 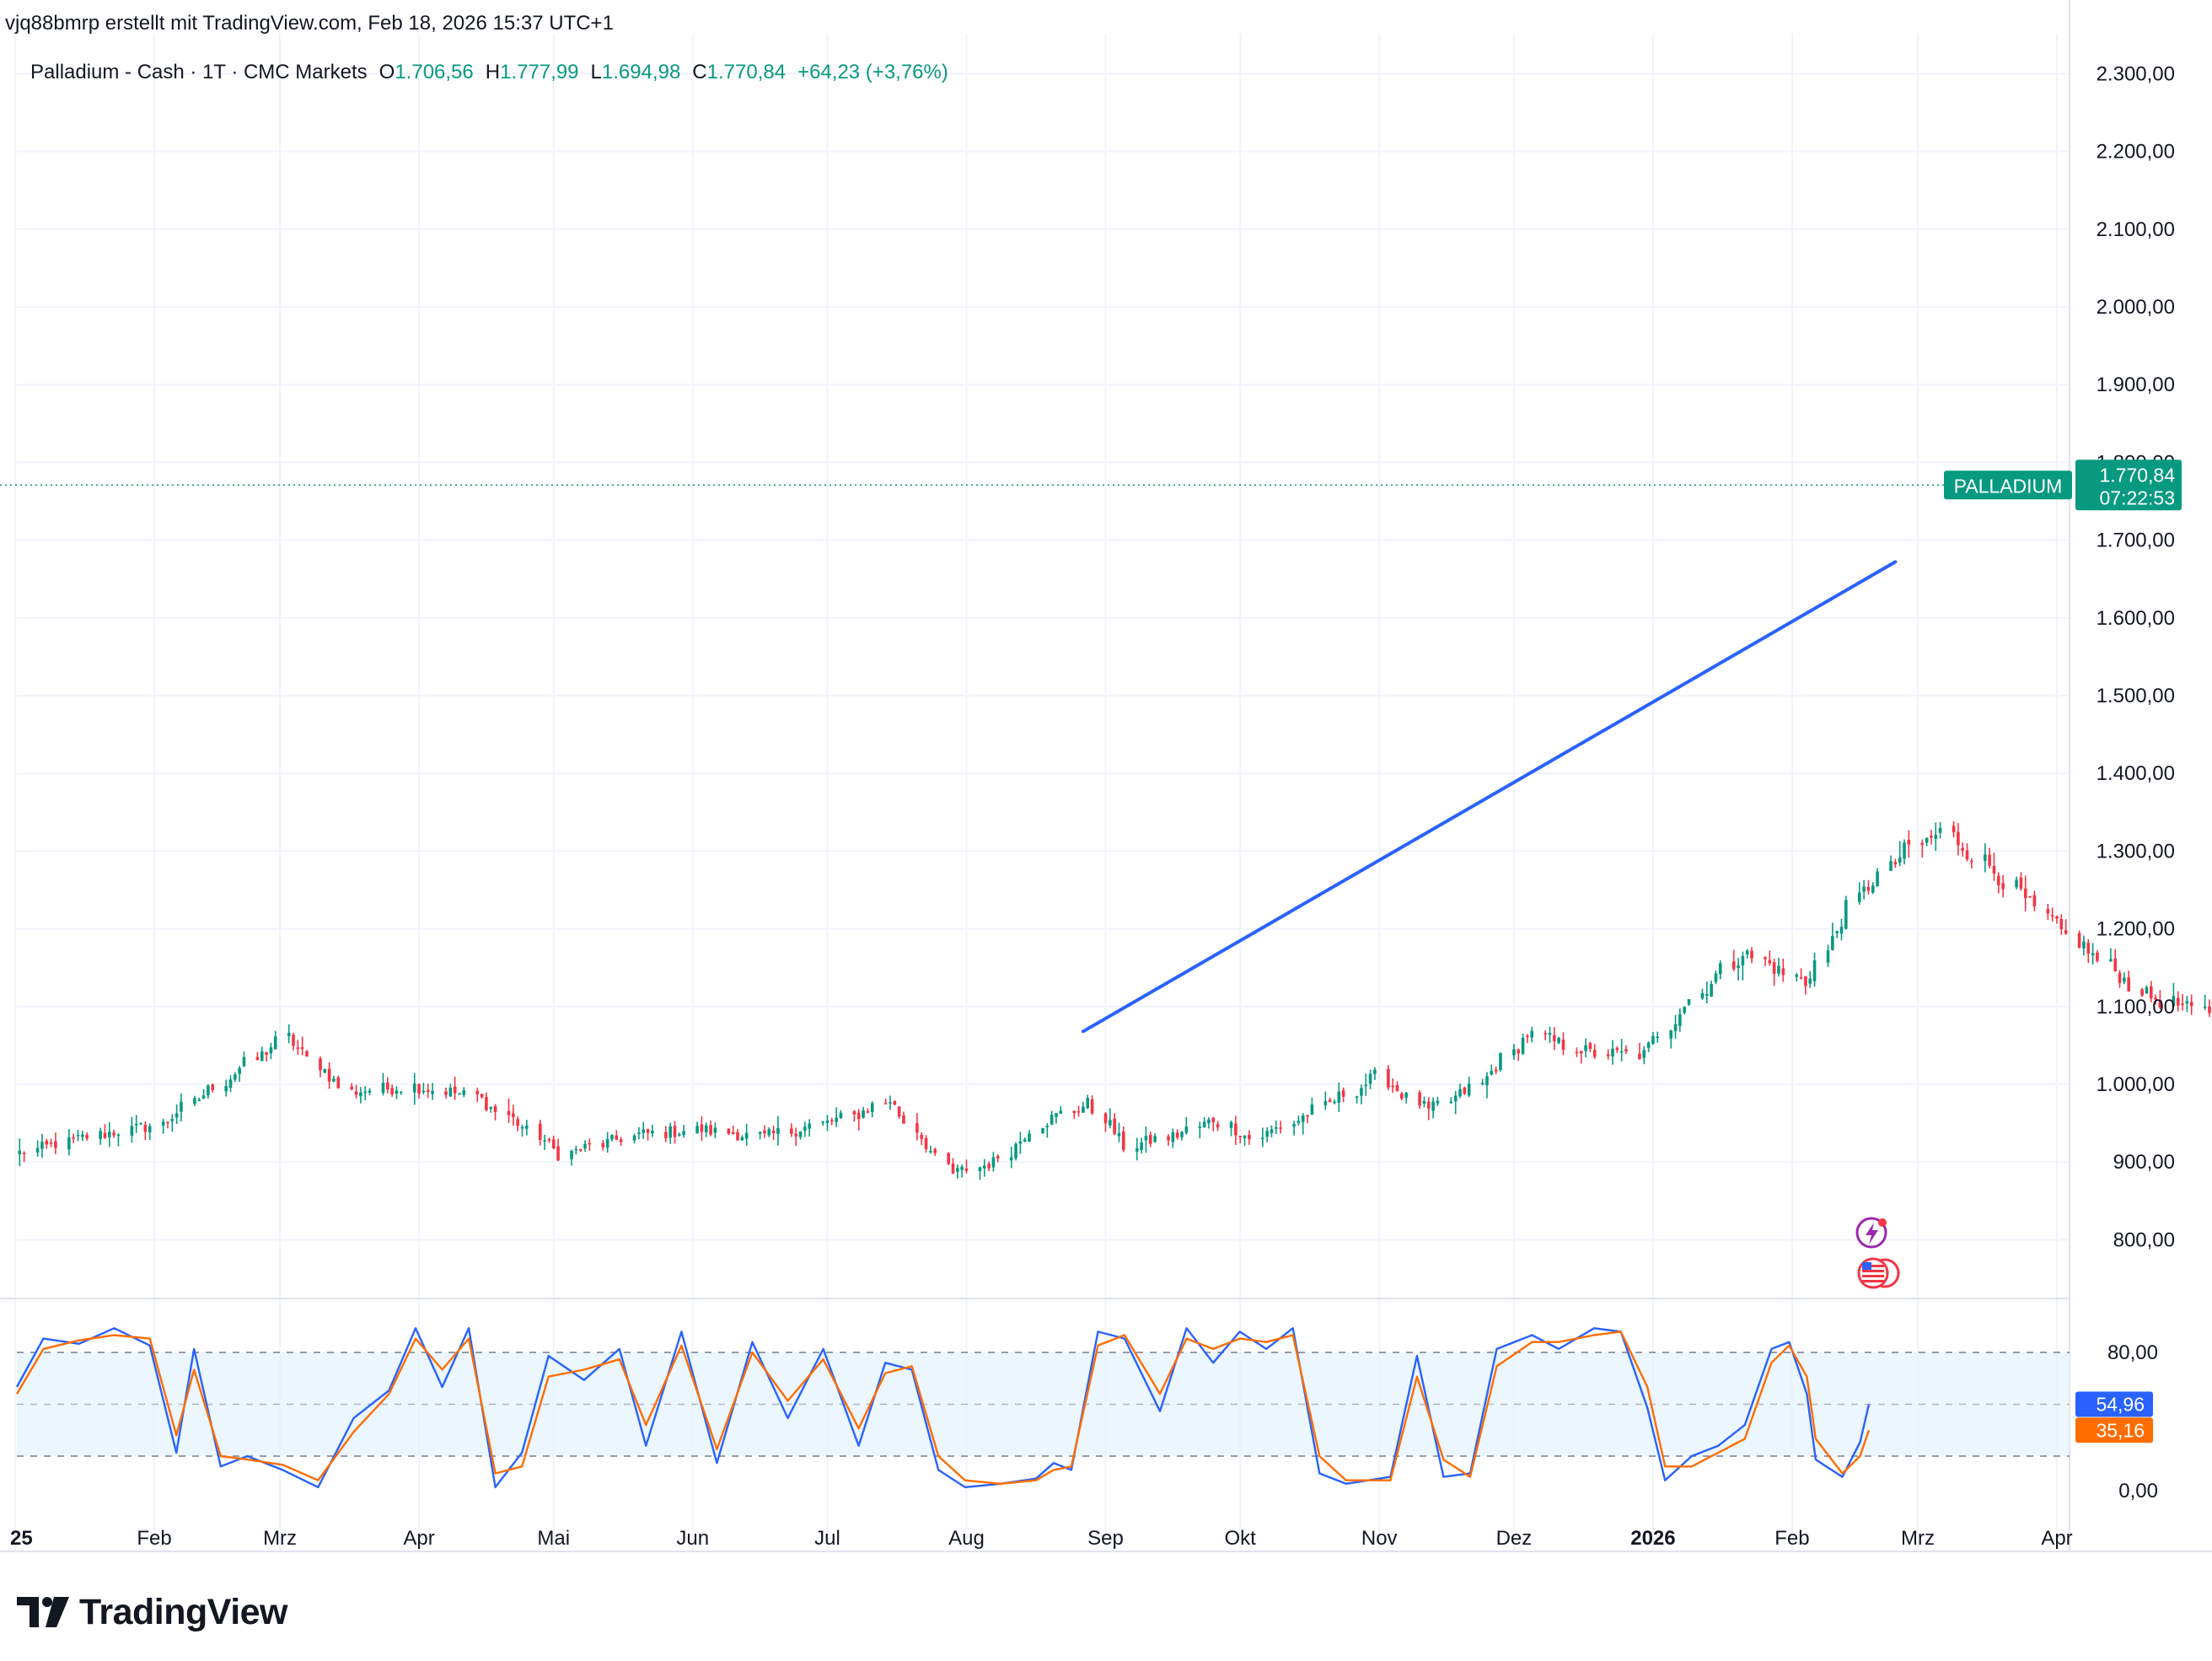 What do you see at coordinates (1883, 1222) in the screenshot?
I see `notification-dot-icon` at bounding box center [1883, 1222].